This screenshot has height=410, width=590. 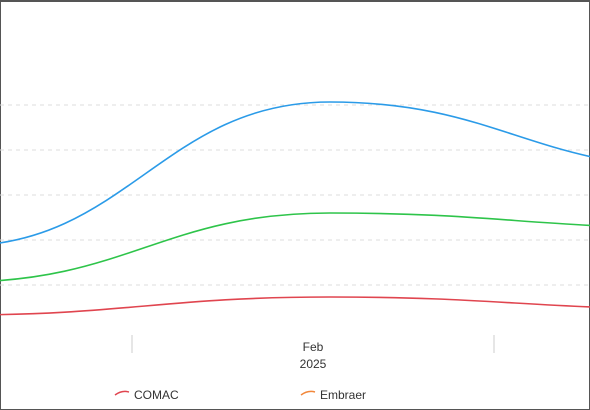 I want to click on legend-label-comac: COMAC, so click(x=156, y=395).